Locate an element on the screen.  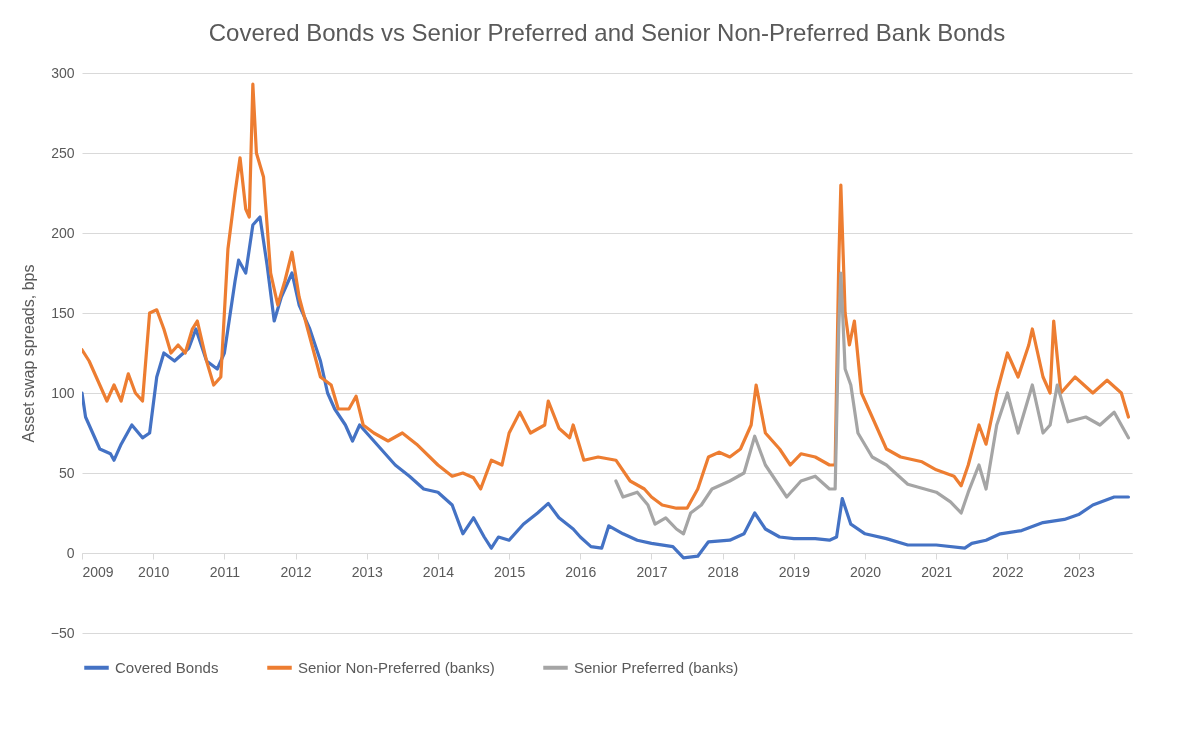
x-tick-label: 2017 is located at coordinates (652, 571).